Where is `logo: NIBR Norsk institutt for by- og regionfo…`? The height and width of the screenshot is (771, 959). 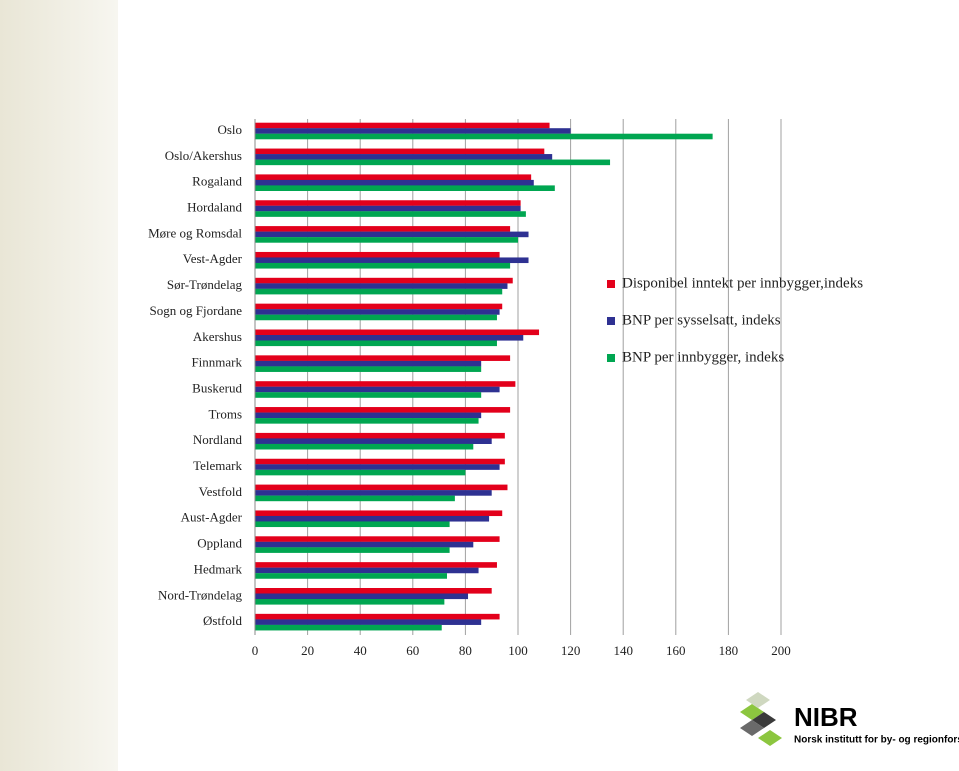
logo: NIBR Norsk institutt for by- og regionfo… is located at coordinates (849, 719).